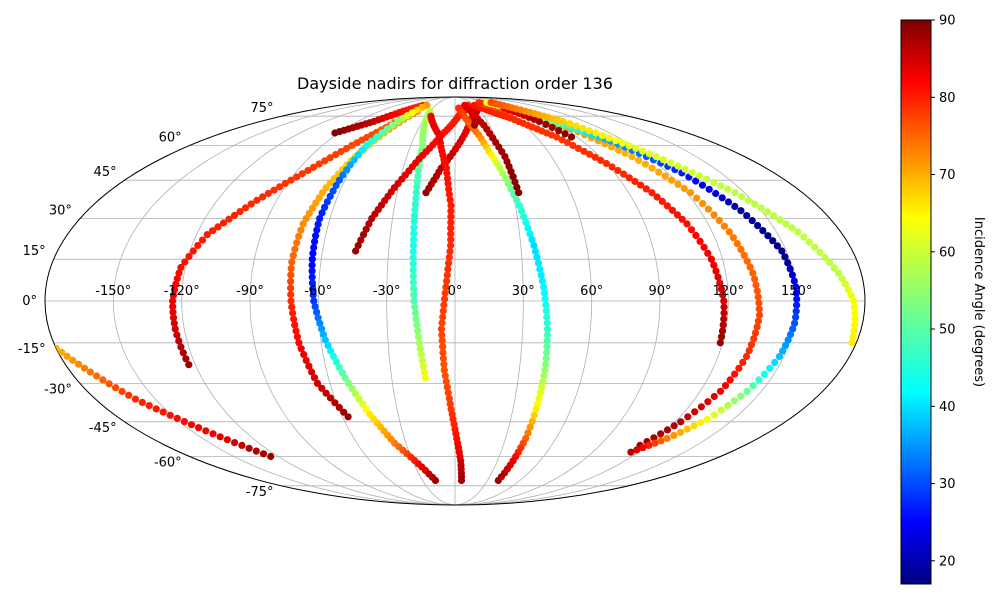 The width and height of the screenshot is (1000, 604). I want to click on colorbar-tick-label: 40, so click(947, 407).